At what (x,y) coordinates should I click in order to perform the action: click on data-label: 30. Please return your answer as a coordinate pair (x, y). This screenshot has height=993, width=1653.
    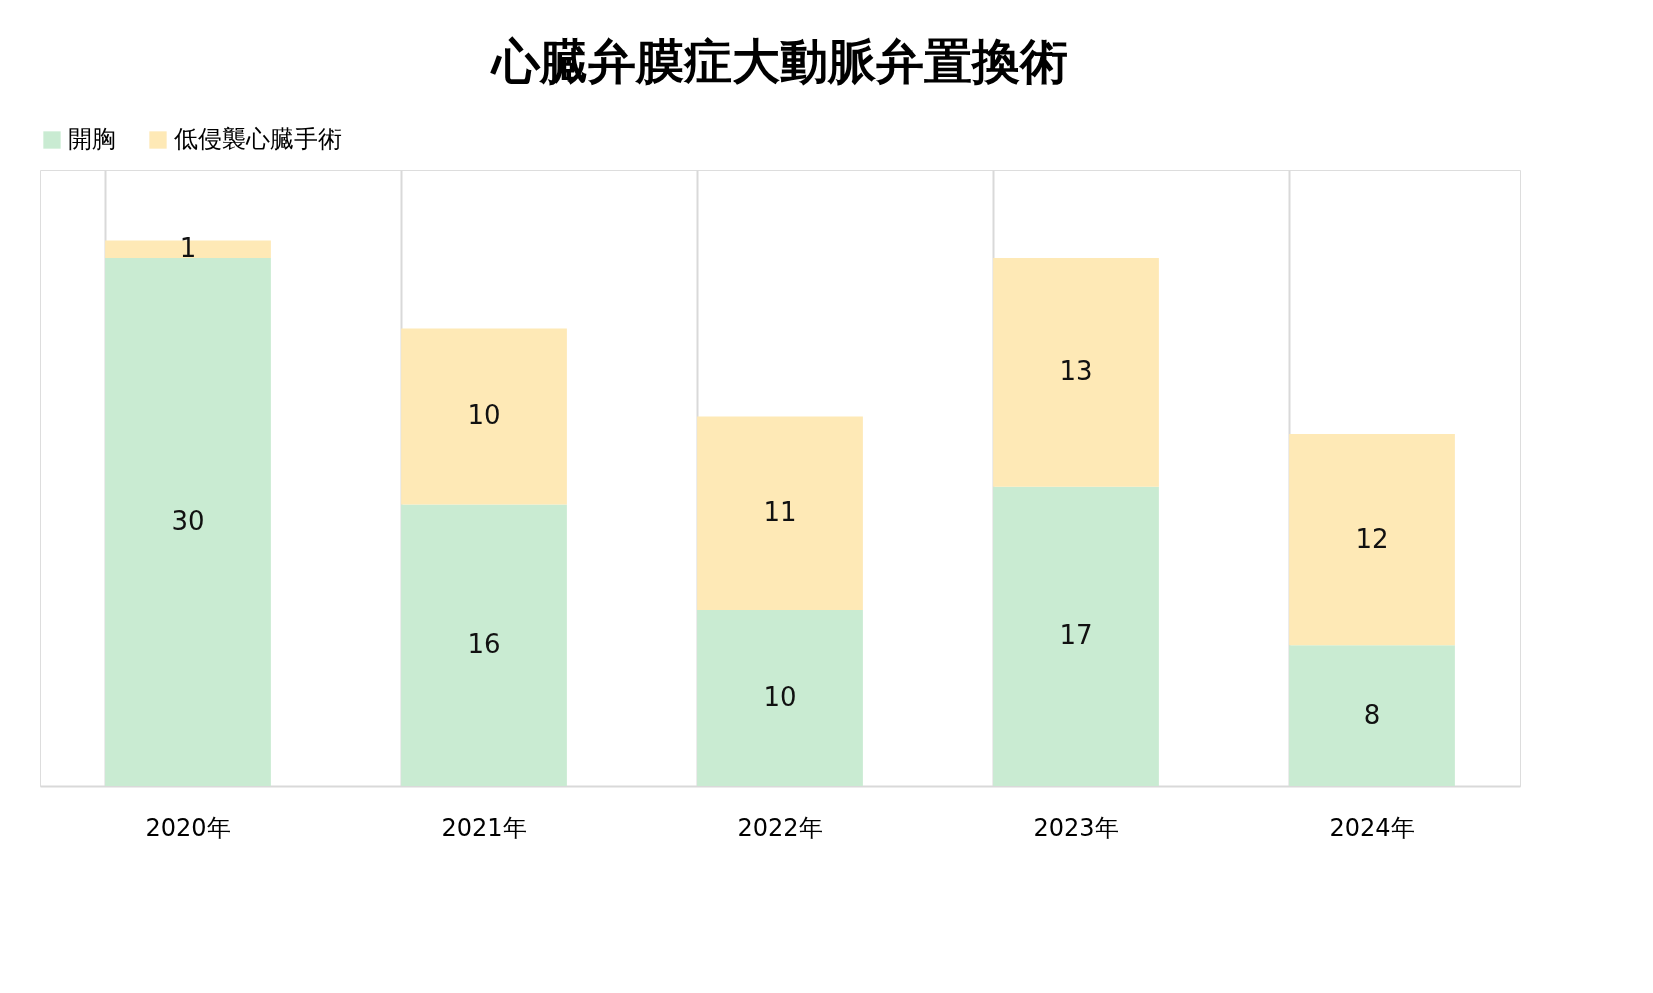
    Looking at the image, I should click on (188, 521).